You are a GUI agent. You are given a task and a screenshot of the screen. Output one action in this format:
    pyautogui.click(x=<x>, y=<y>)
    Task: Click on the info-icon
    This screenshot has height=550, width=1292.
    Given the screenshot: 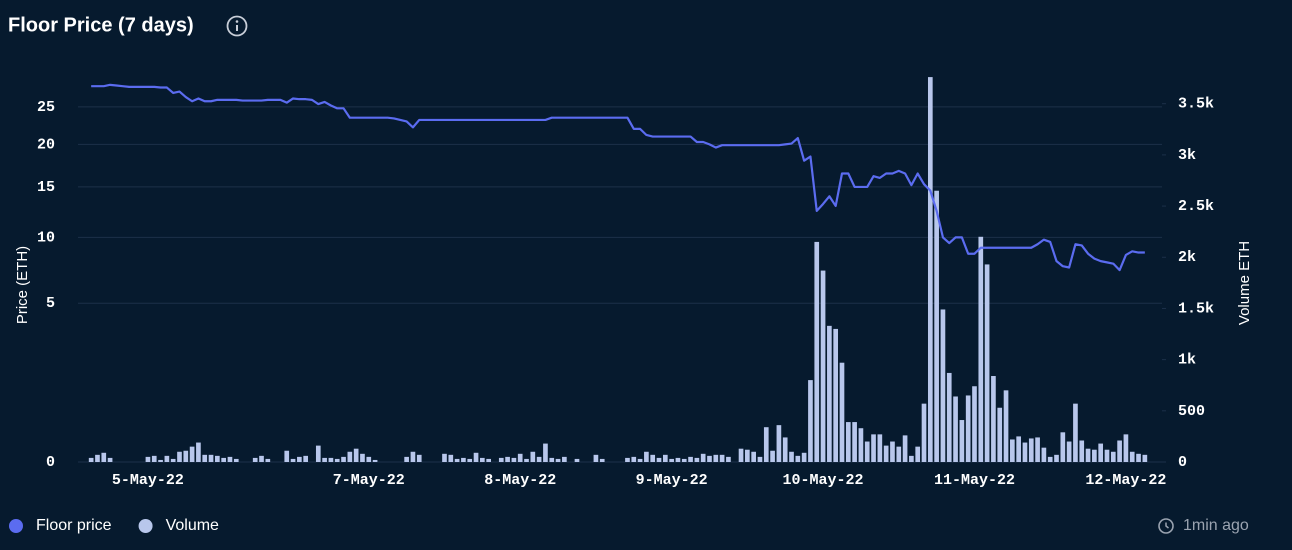 What is the action you would take?
    pyautogui.click(x=237, y=26)
    